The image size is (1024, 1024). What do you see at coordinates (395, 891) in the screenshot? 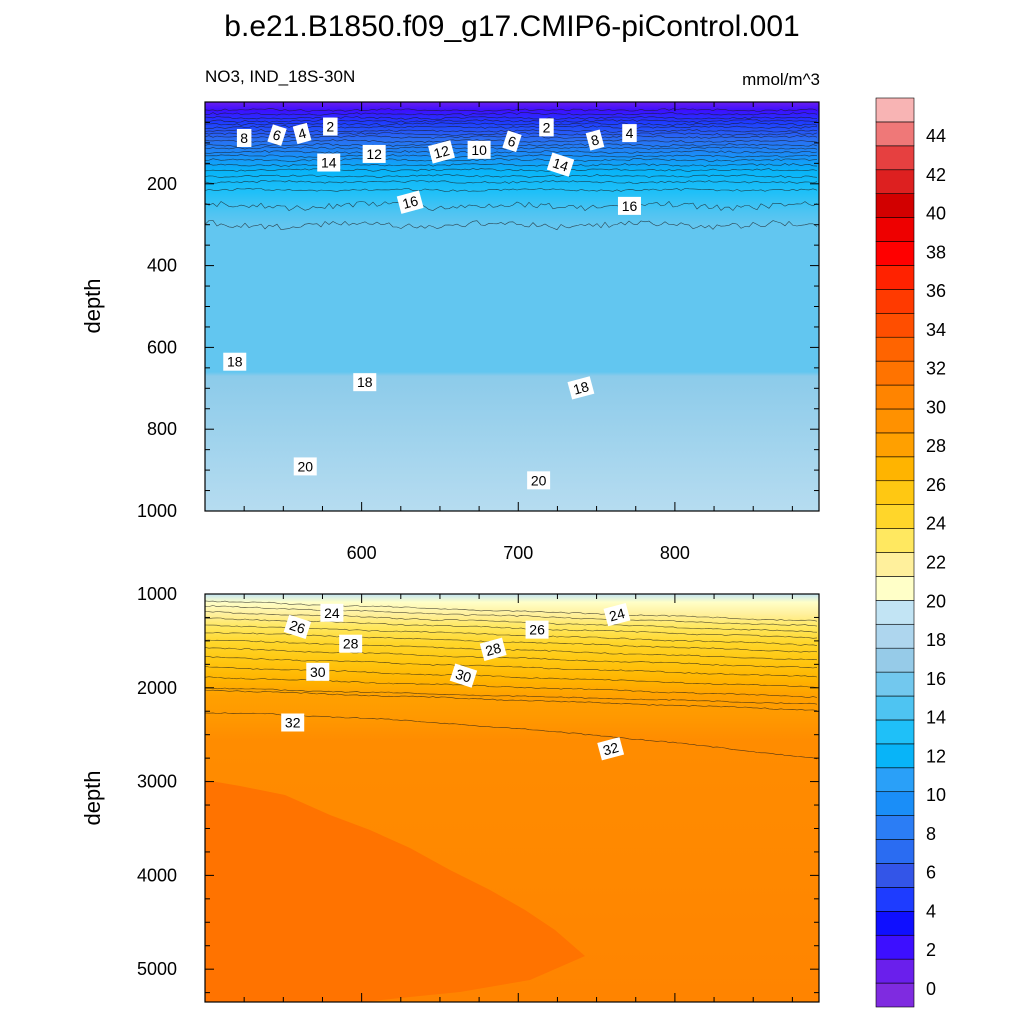
I see `deep-core-region` at bounding box center [395, 891].